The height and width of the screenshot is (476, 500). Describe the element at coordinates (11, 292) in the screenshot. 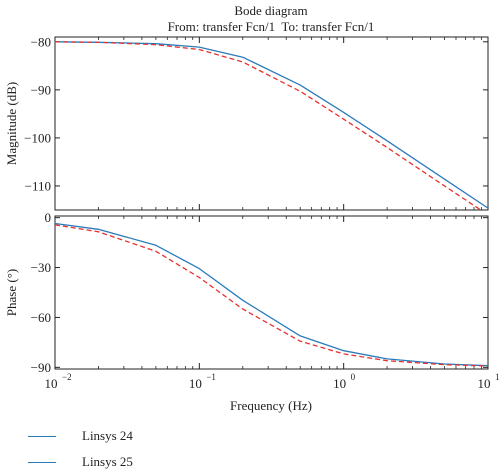

I see `y-axis-label: Phase (°)` at that location.